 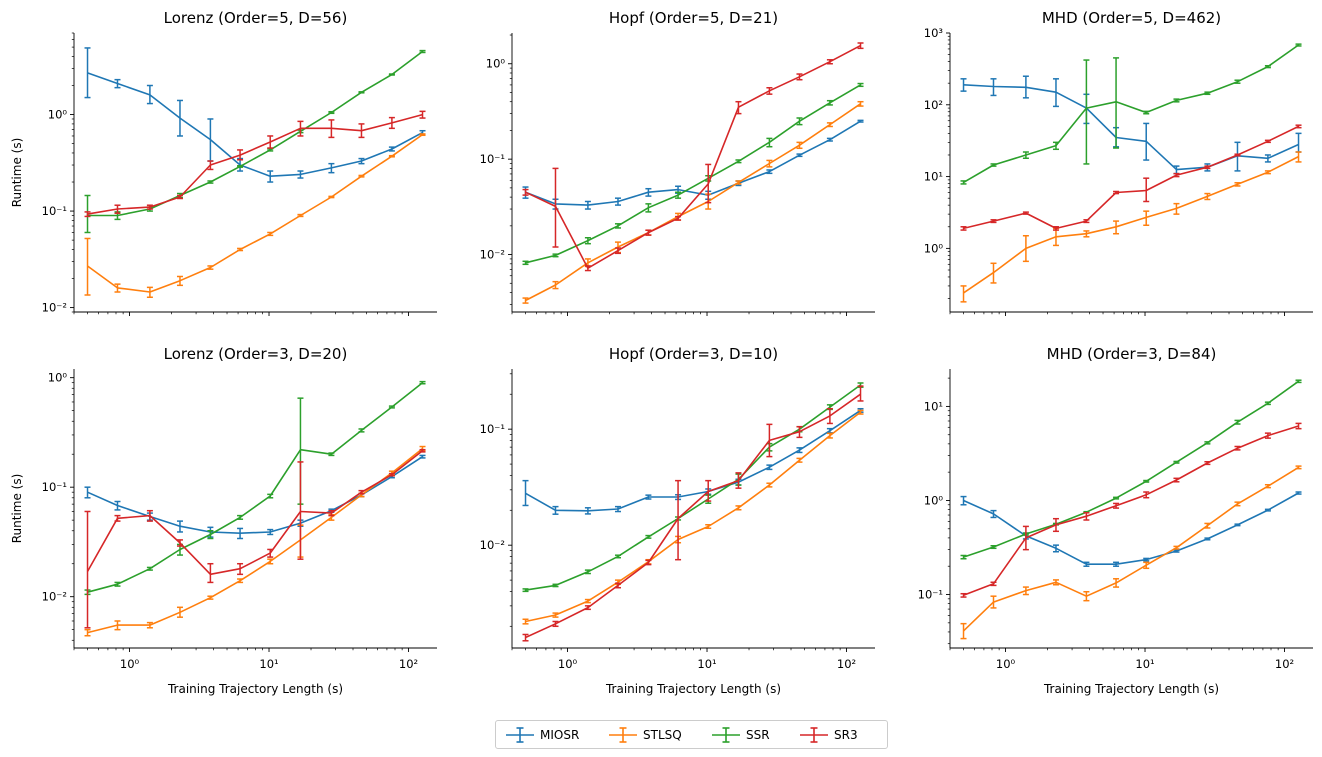 What do you see at coordinates (846, 664) in the screenshot?
I see `x-tick-label: 10²` at bounding box center [846, 664].